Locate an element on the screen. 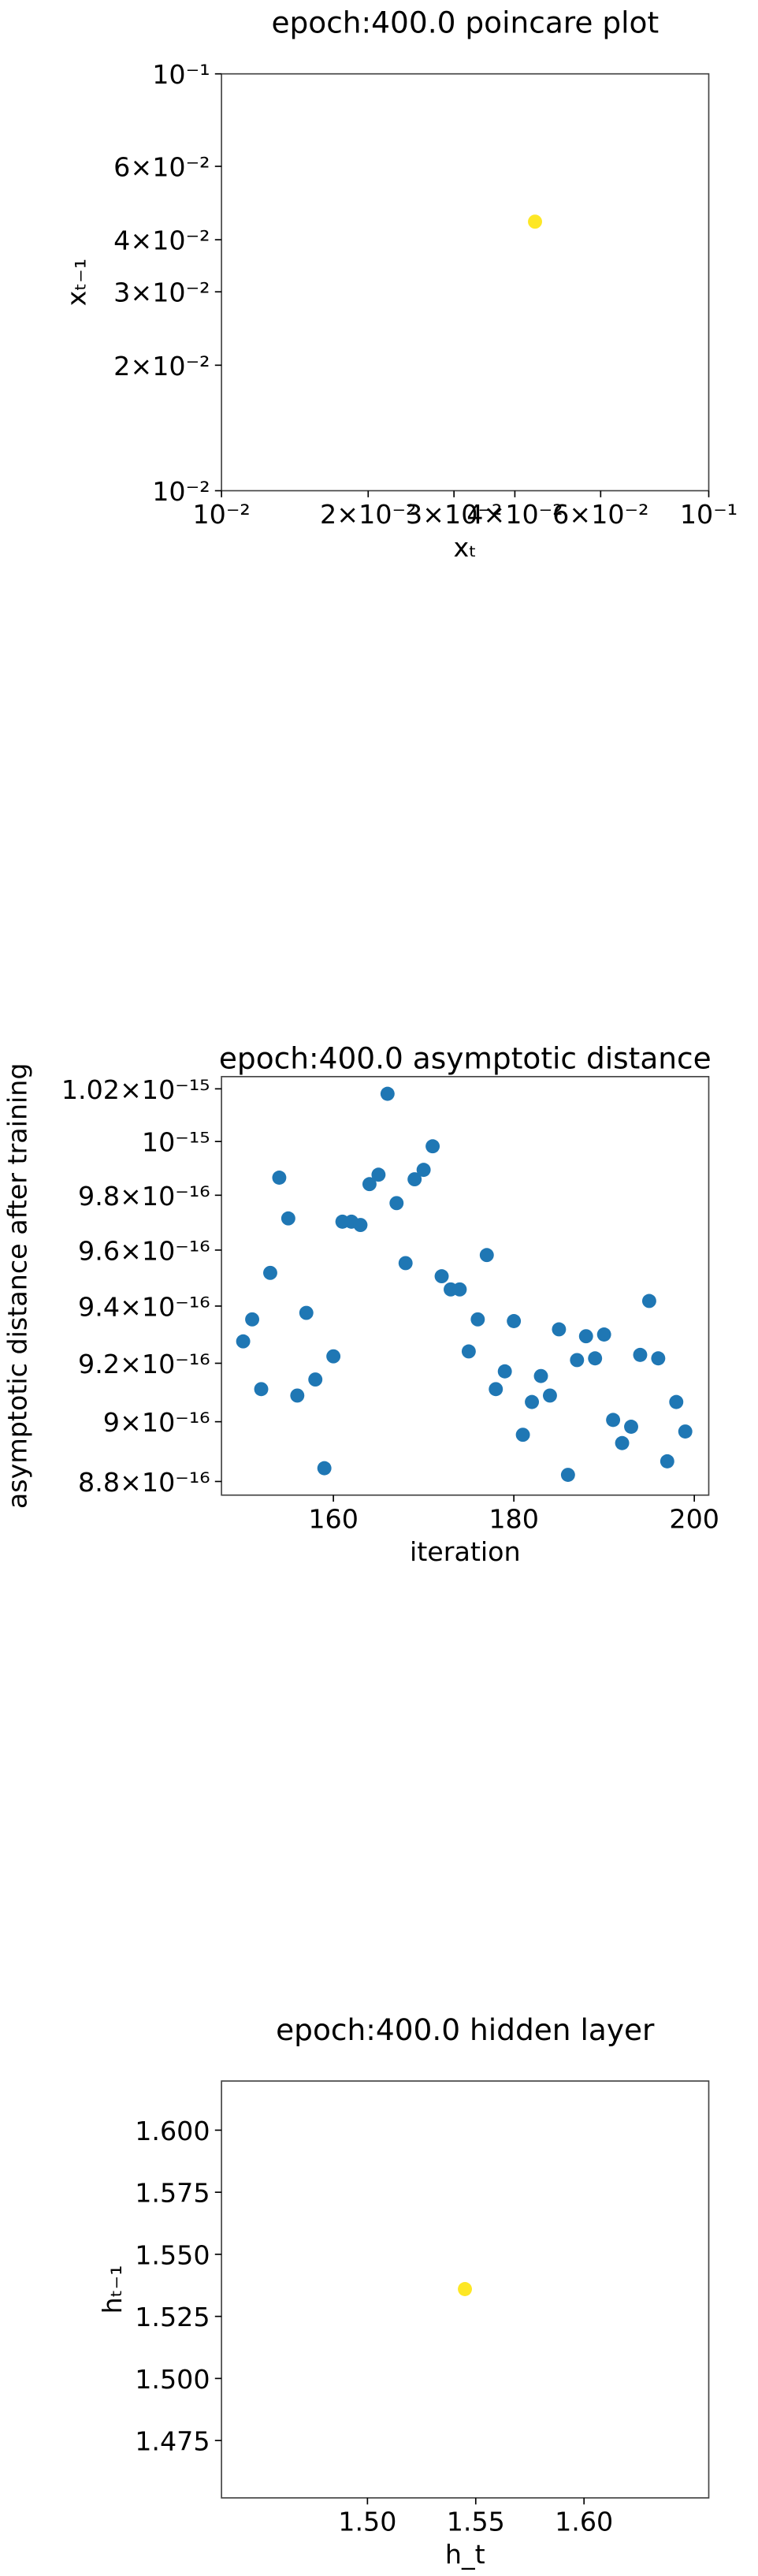 Image resolution: width=758 pixels, height=2576 pixels. chart-title: epoch:400.0 asymptotic distance is located at coordinates (465, 1057).